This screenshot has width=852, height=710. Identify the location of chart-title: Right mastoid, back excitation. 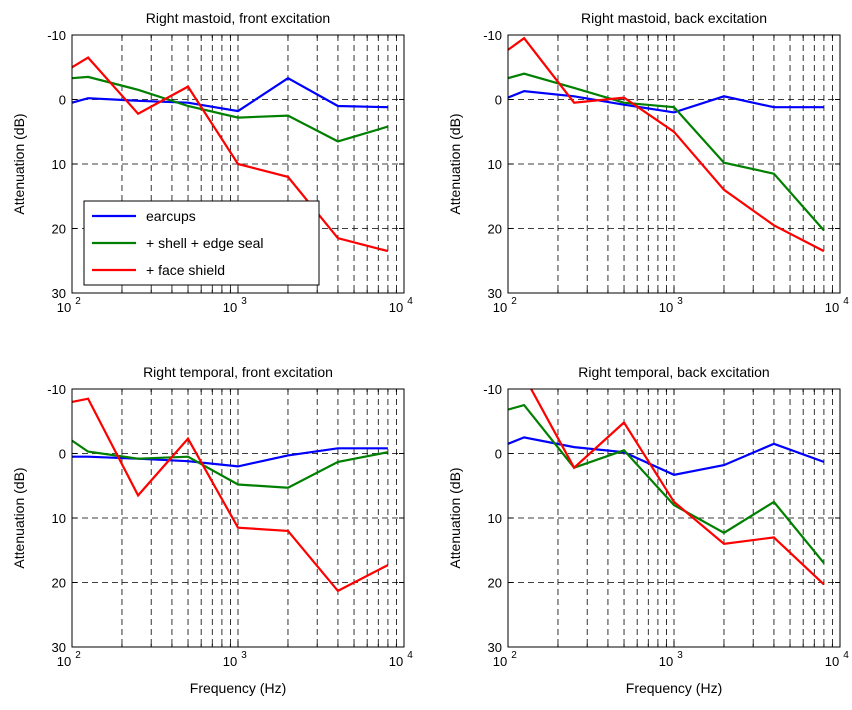
(674, 18).